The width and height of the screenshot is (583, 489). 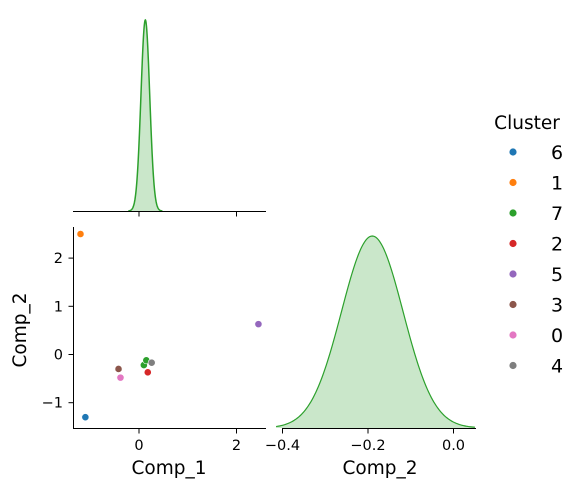 I want to click on legend-label-cluster-1: 1, so click(x=557, y=184).